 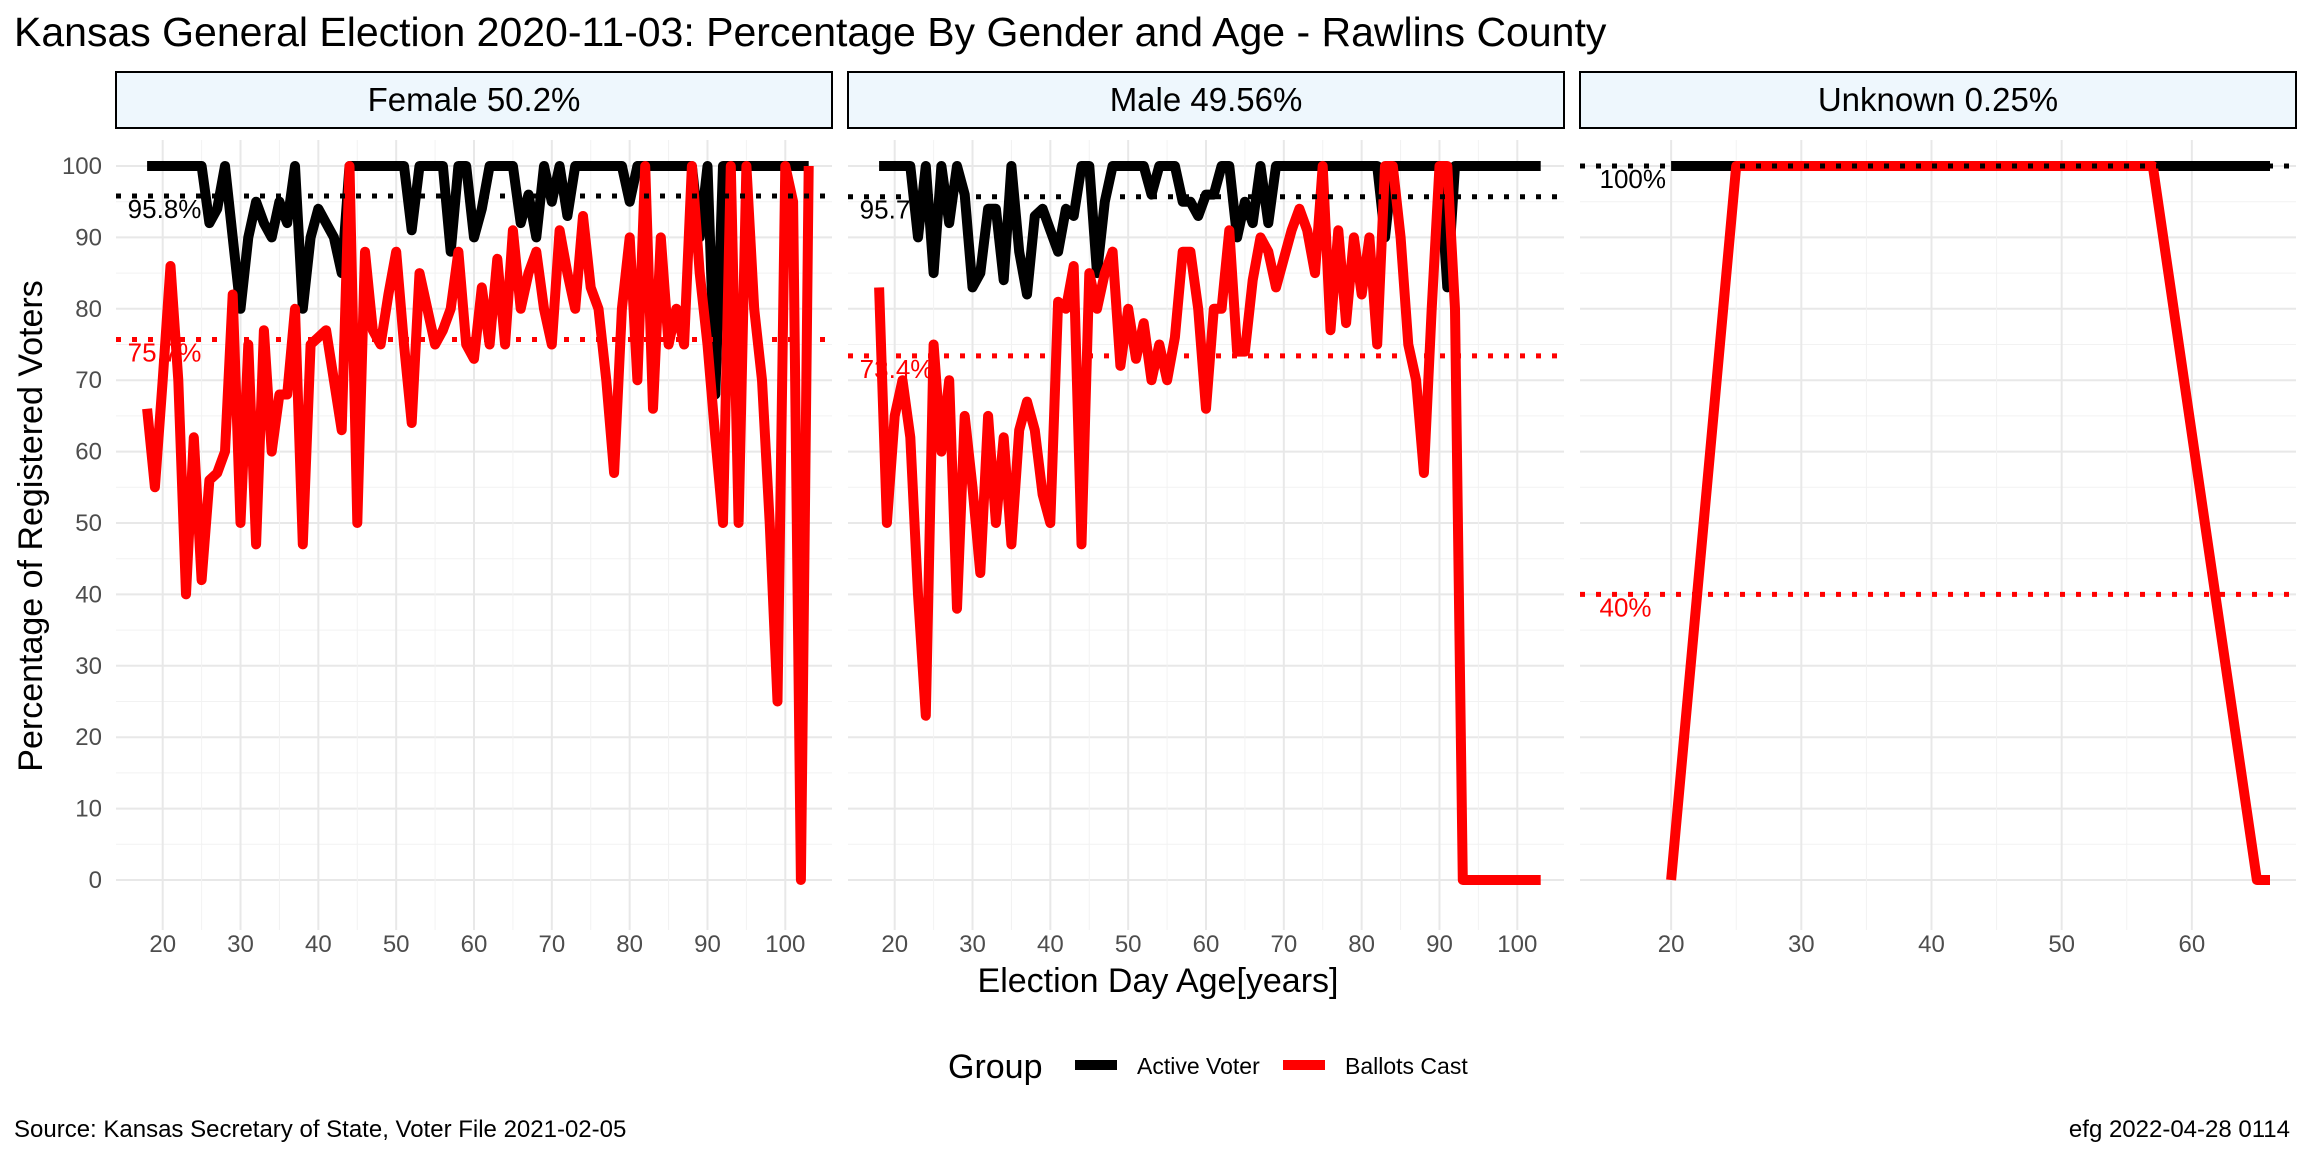 What do you see at coordinates (88, 452) in the screenshot?
I see `y-tick-label: 60` at bounding box center [88, 452].